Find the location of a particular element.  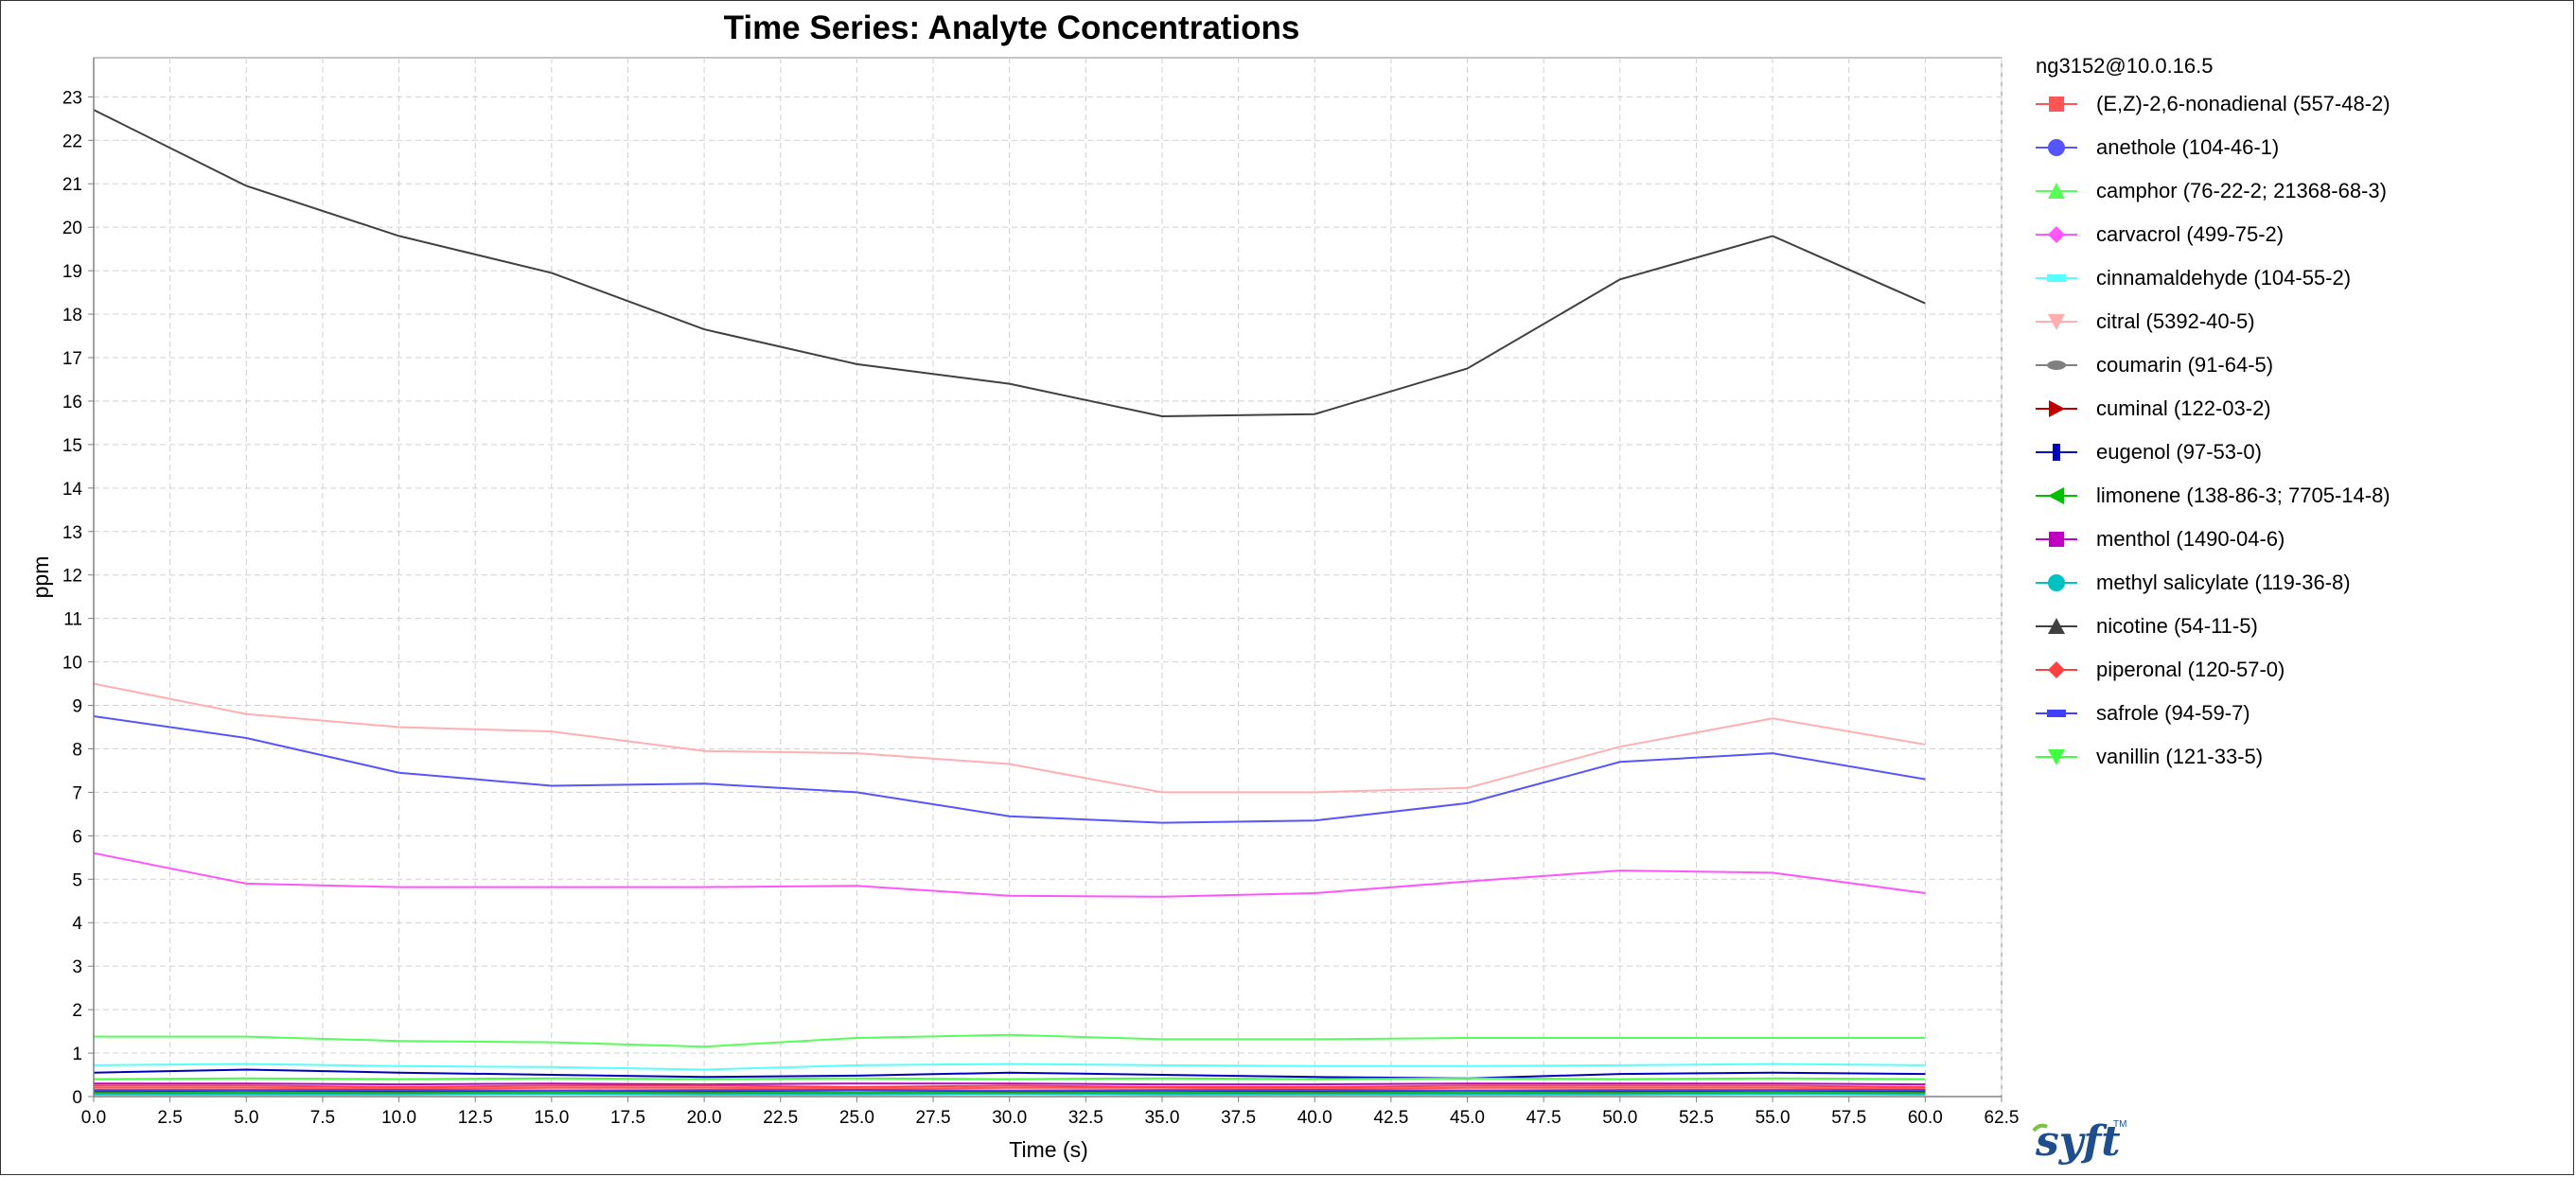

y-tick-label: 3 is located at coordinates (77, 967).